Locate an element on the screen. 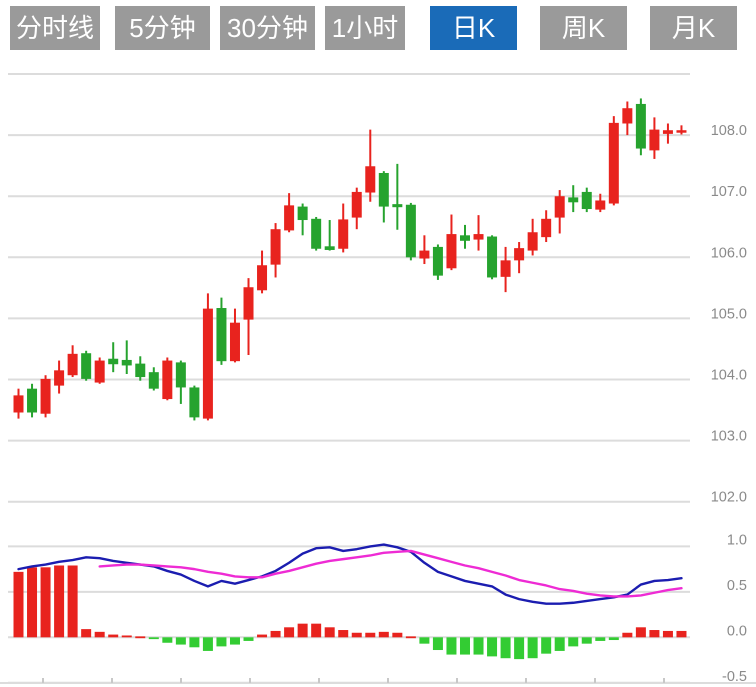  tab-weekly-k: 周K is located at coordinates (583, 28).